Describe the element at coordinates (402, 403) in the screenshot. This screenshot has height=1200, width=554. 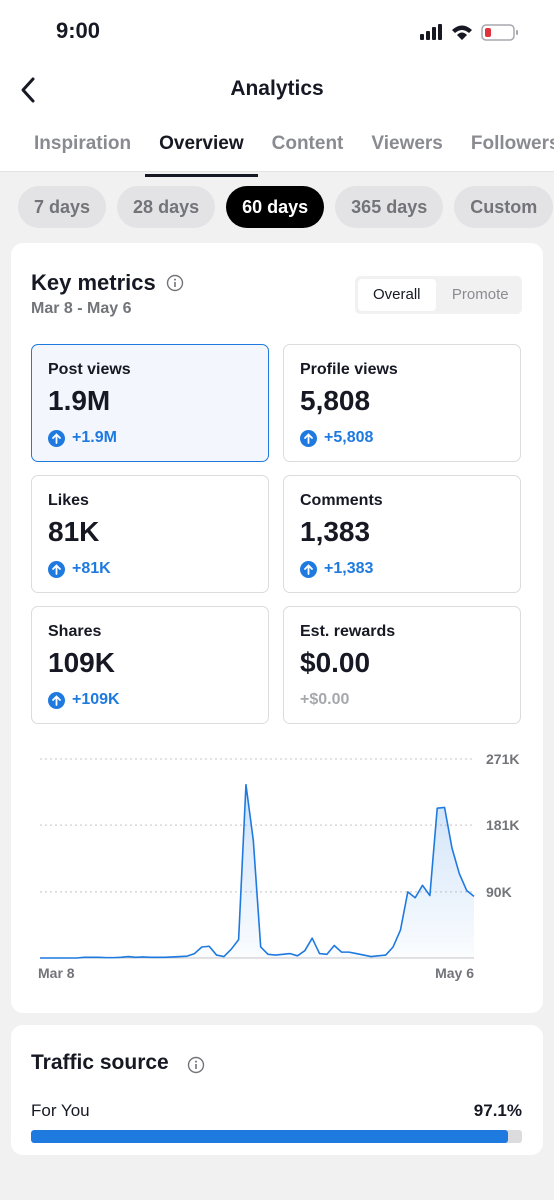
I see `metric-card: Profile views 5,808 +5,808` at that location.